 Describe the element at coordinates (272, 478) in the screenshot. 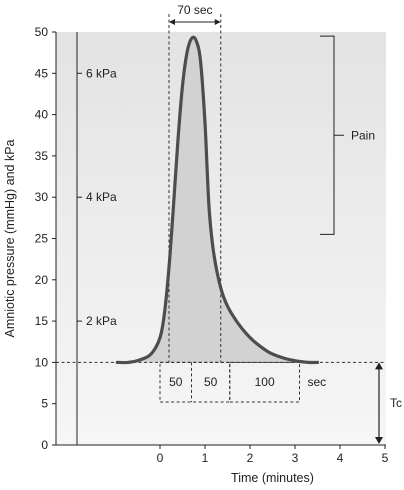

I see `x-axis-title: Time (minutes)` at that location.